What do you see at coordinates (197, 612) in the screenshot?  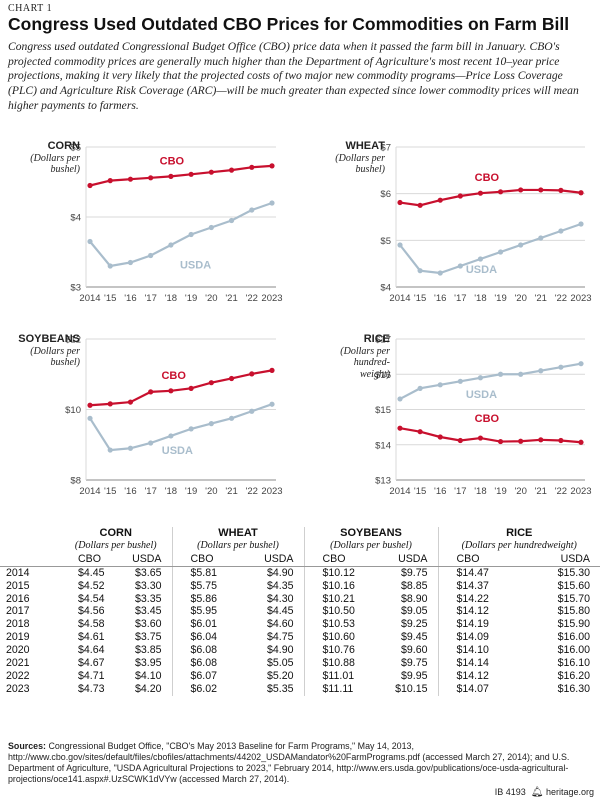 I see `cell-cbo: $5.95` at bounding box center [197, 612].